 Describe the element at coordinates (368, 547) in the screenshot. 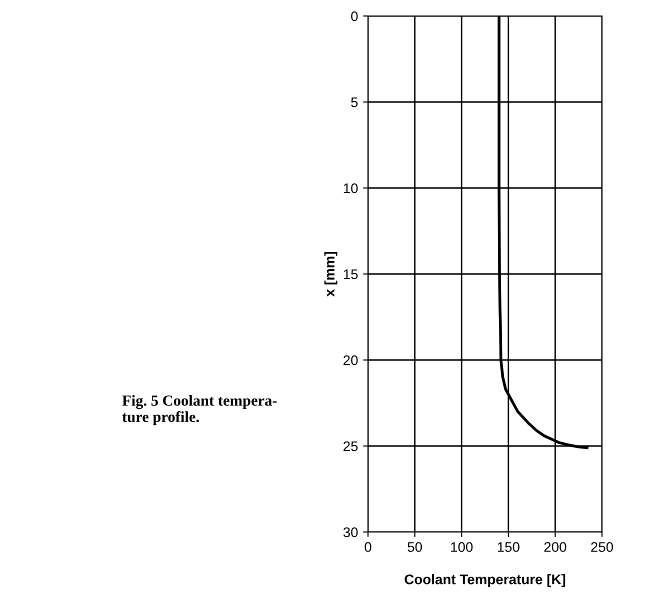

I see `x-tick-label: 0` at that location.